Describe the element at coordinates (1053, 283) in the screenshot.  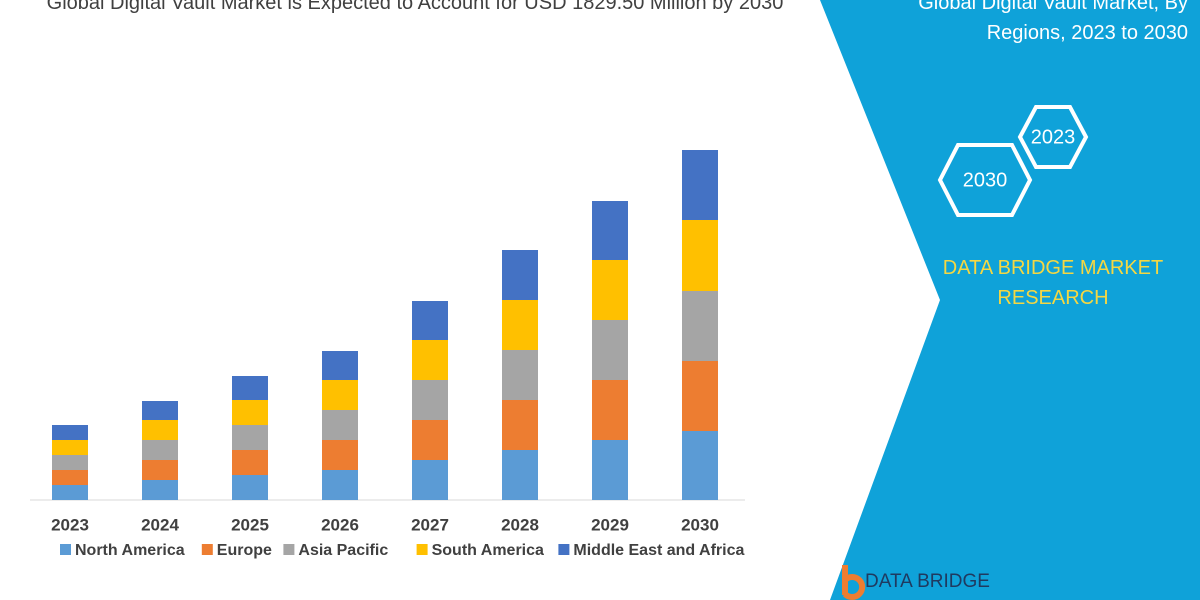
I see `brand: DATA BRIDGE MARKET RESEARCH` at that location.